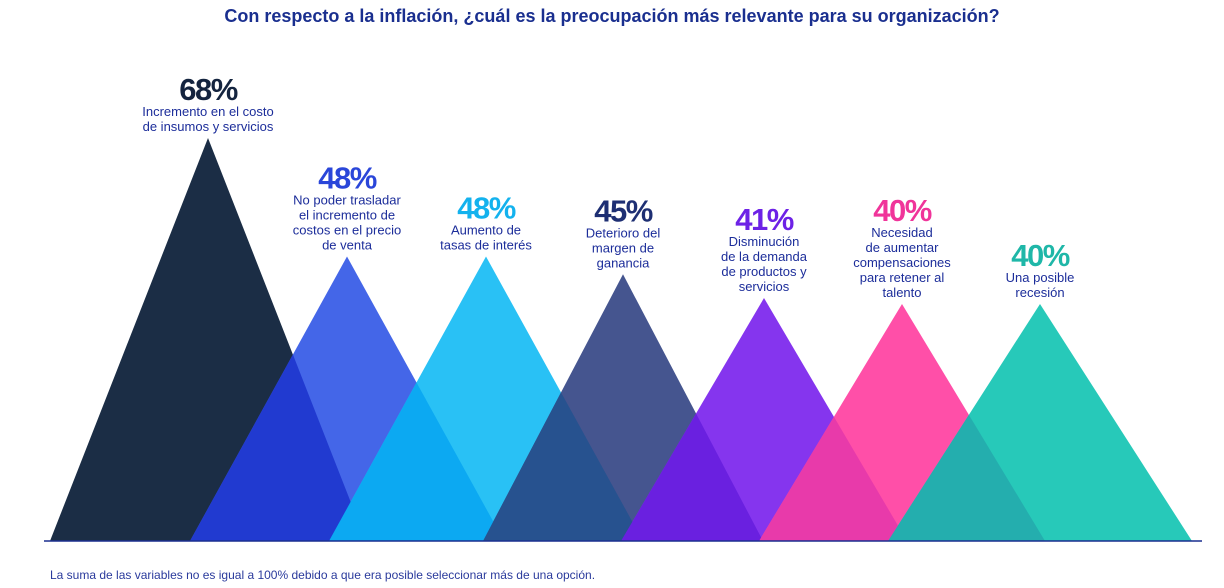 The width and height of the screenshot is (1224, 588). I want to click on category-label-line: costos en el precio, so click(347, 230).